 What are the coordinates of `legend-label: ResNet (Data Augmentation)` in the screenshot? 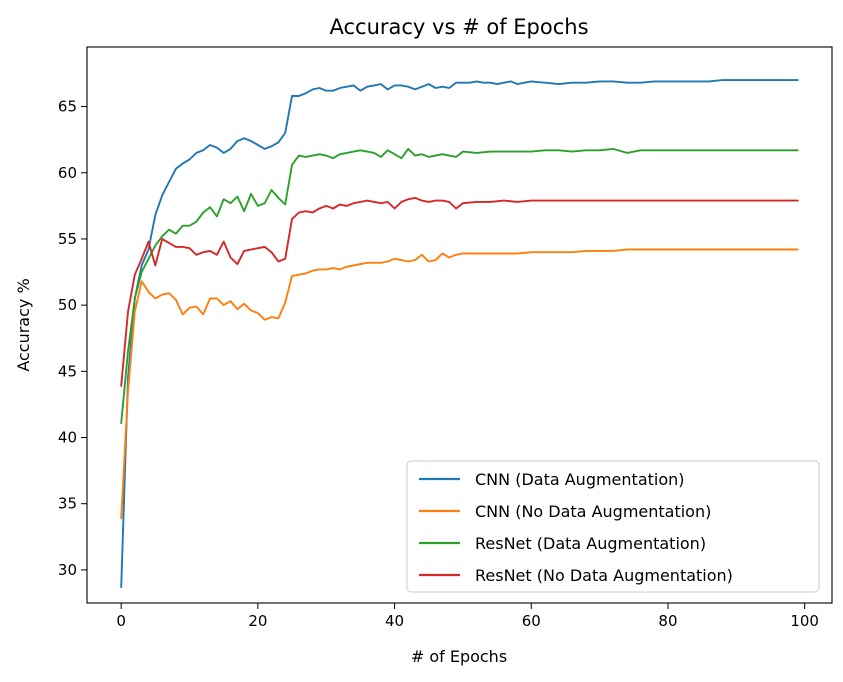 It's located at (590, 543).